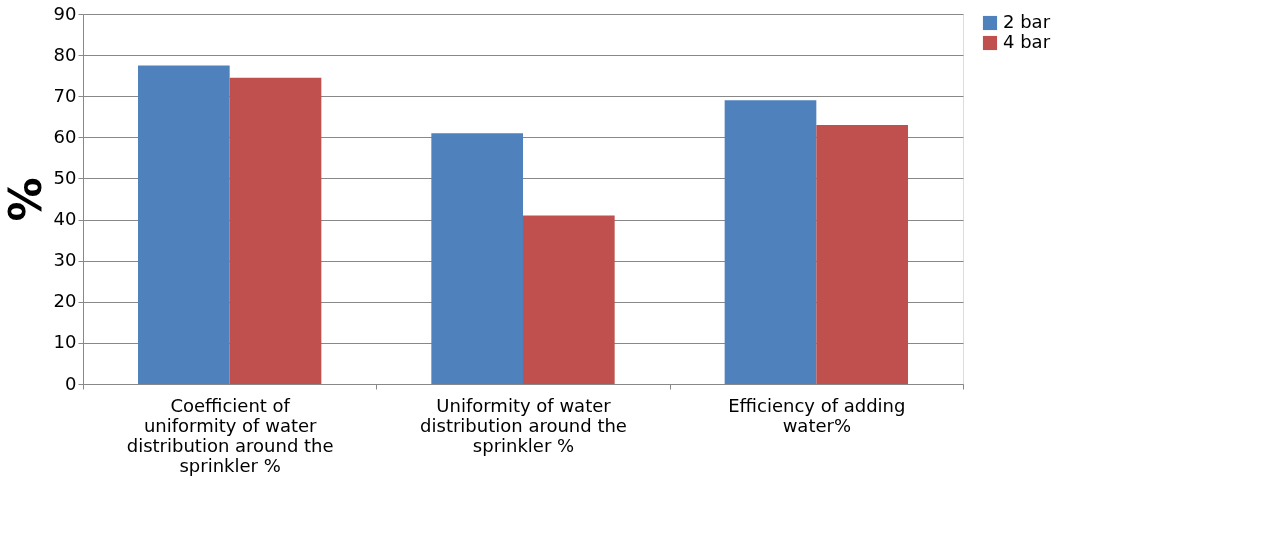  I want to click on y-tick-label: 10, so click(65, 342).